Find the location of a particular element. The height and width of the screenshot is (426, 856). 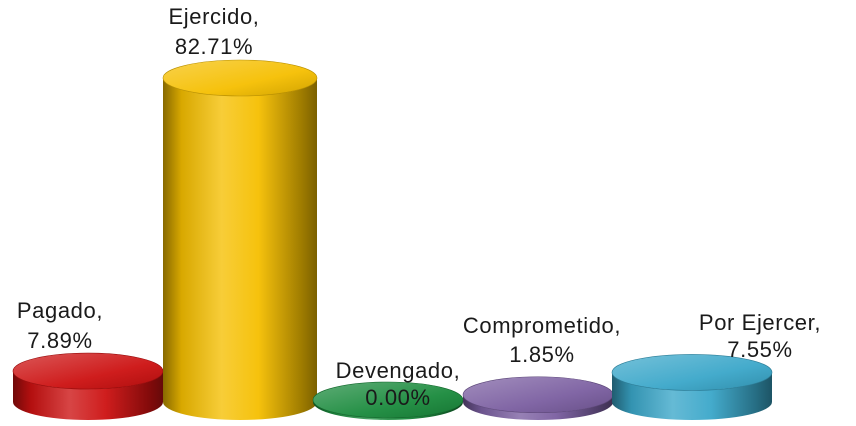

data-label-value-ejercido: 82.71% is located at coordinates (214, 46).